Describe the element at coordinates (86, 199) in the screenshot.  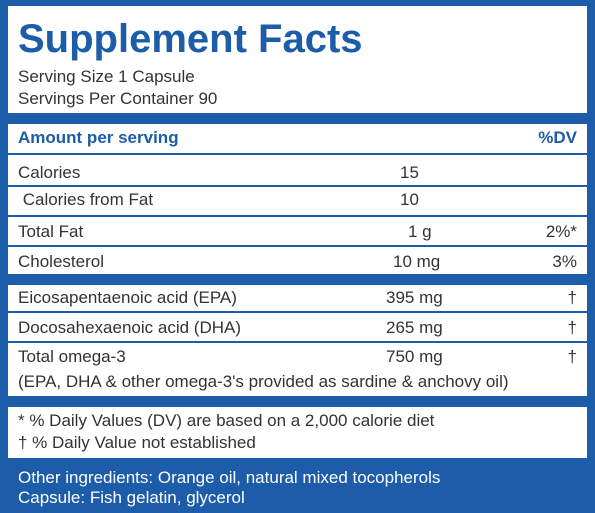
I see `nutrient: Calories from Fat` at that location.